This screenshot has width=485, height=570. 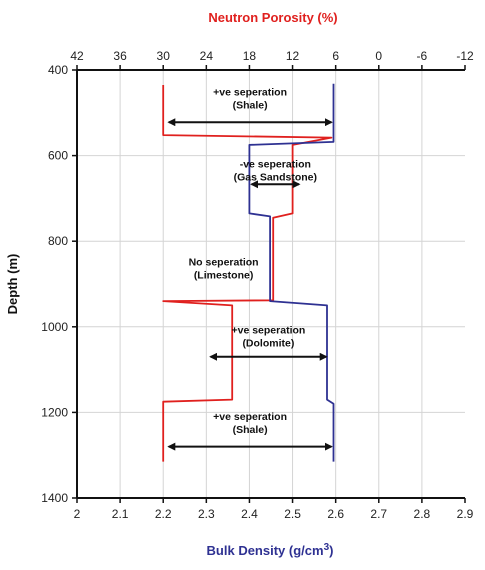 I want to click on top-tick-label: 6, so click(x=335, y=56).